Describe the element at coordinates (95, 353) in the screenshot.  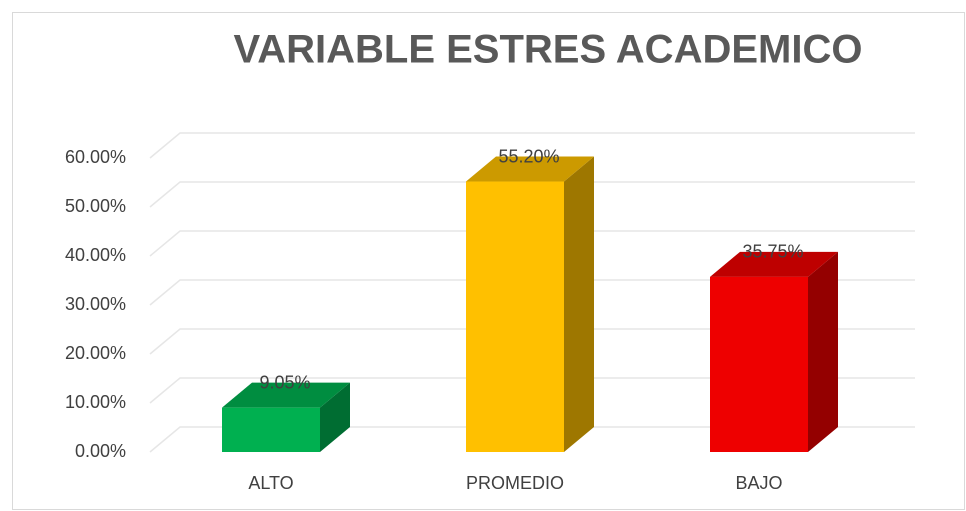
I see `y-tick-label: 20.00%` at that location.